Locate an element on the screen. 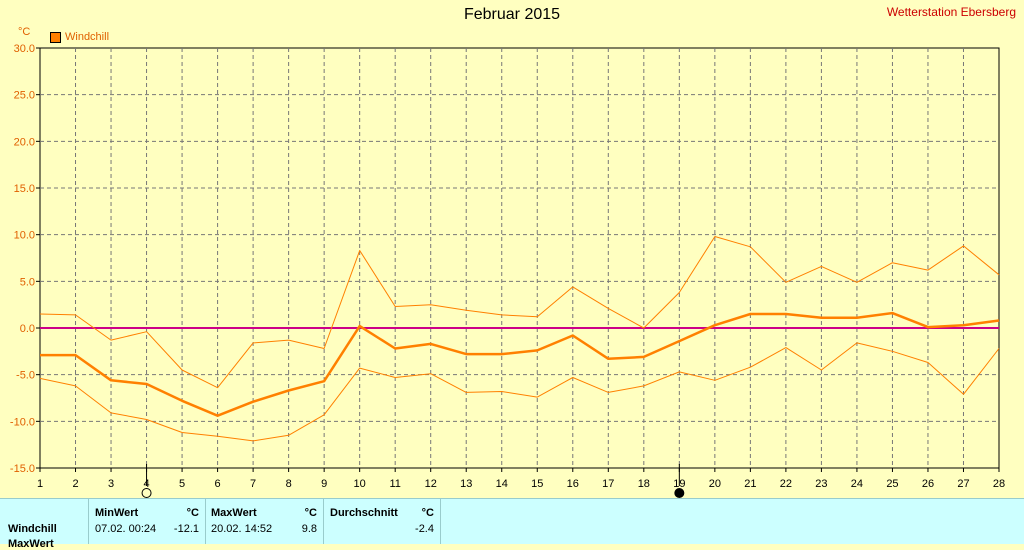  min-date: 07.02. 00:24 is located at coordinates (126, 529).